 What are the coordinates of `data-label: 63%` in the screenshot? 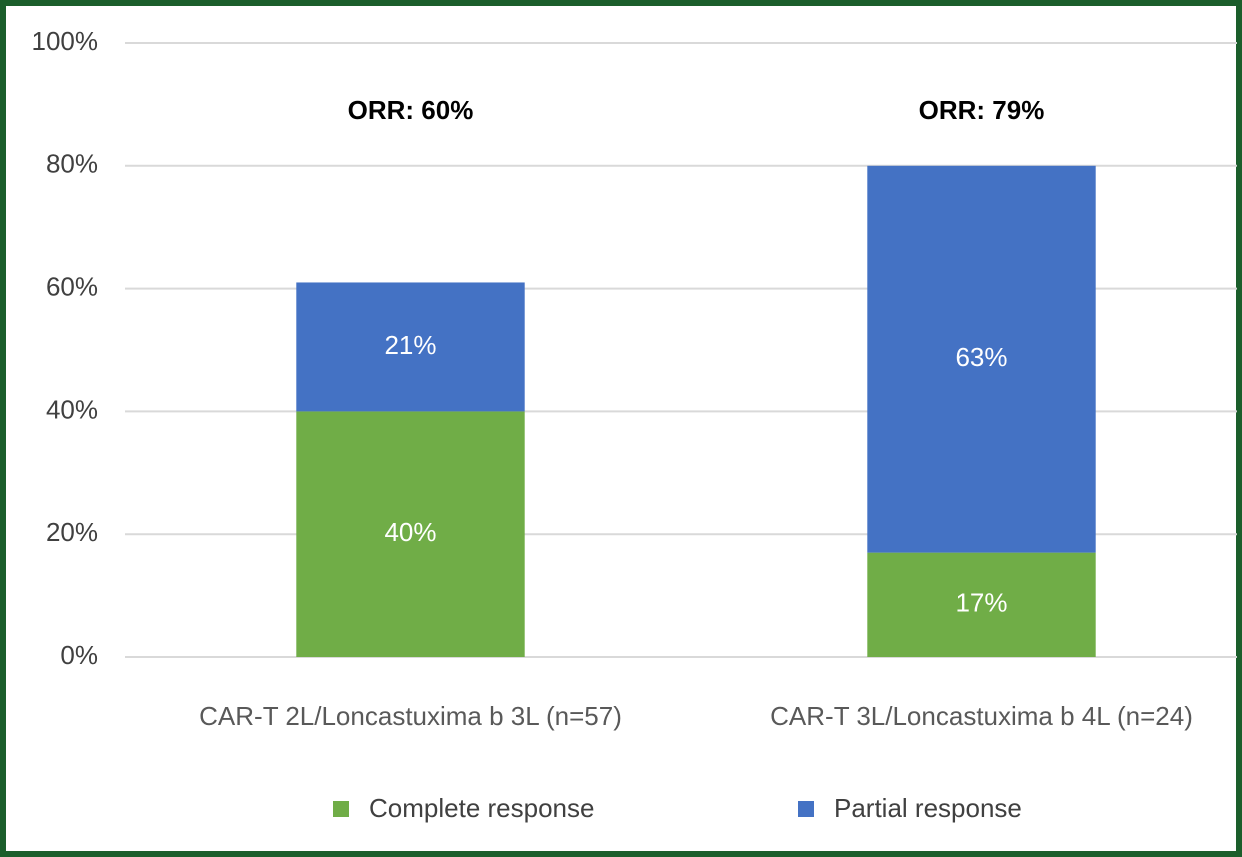 It's located at (981, 357).